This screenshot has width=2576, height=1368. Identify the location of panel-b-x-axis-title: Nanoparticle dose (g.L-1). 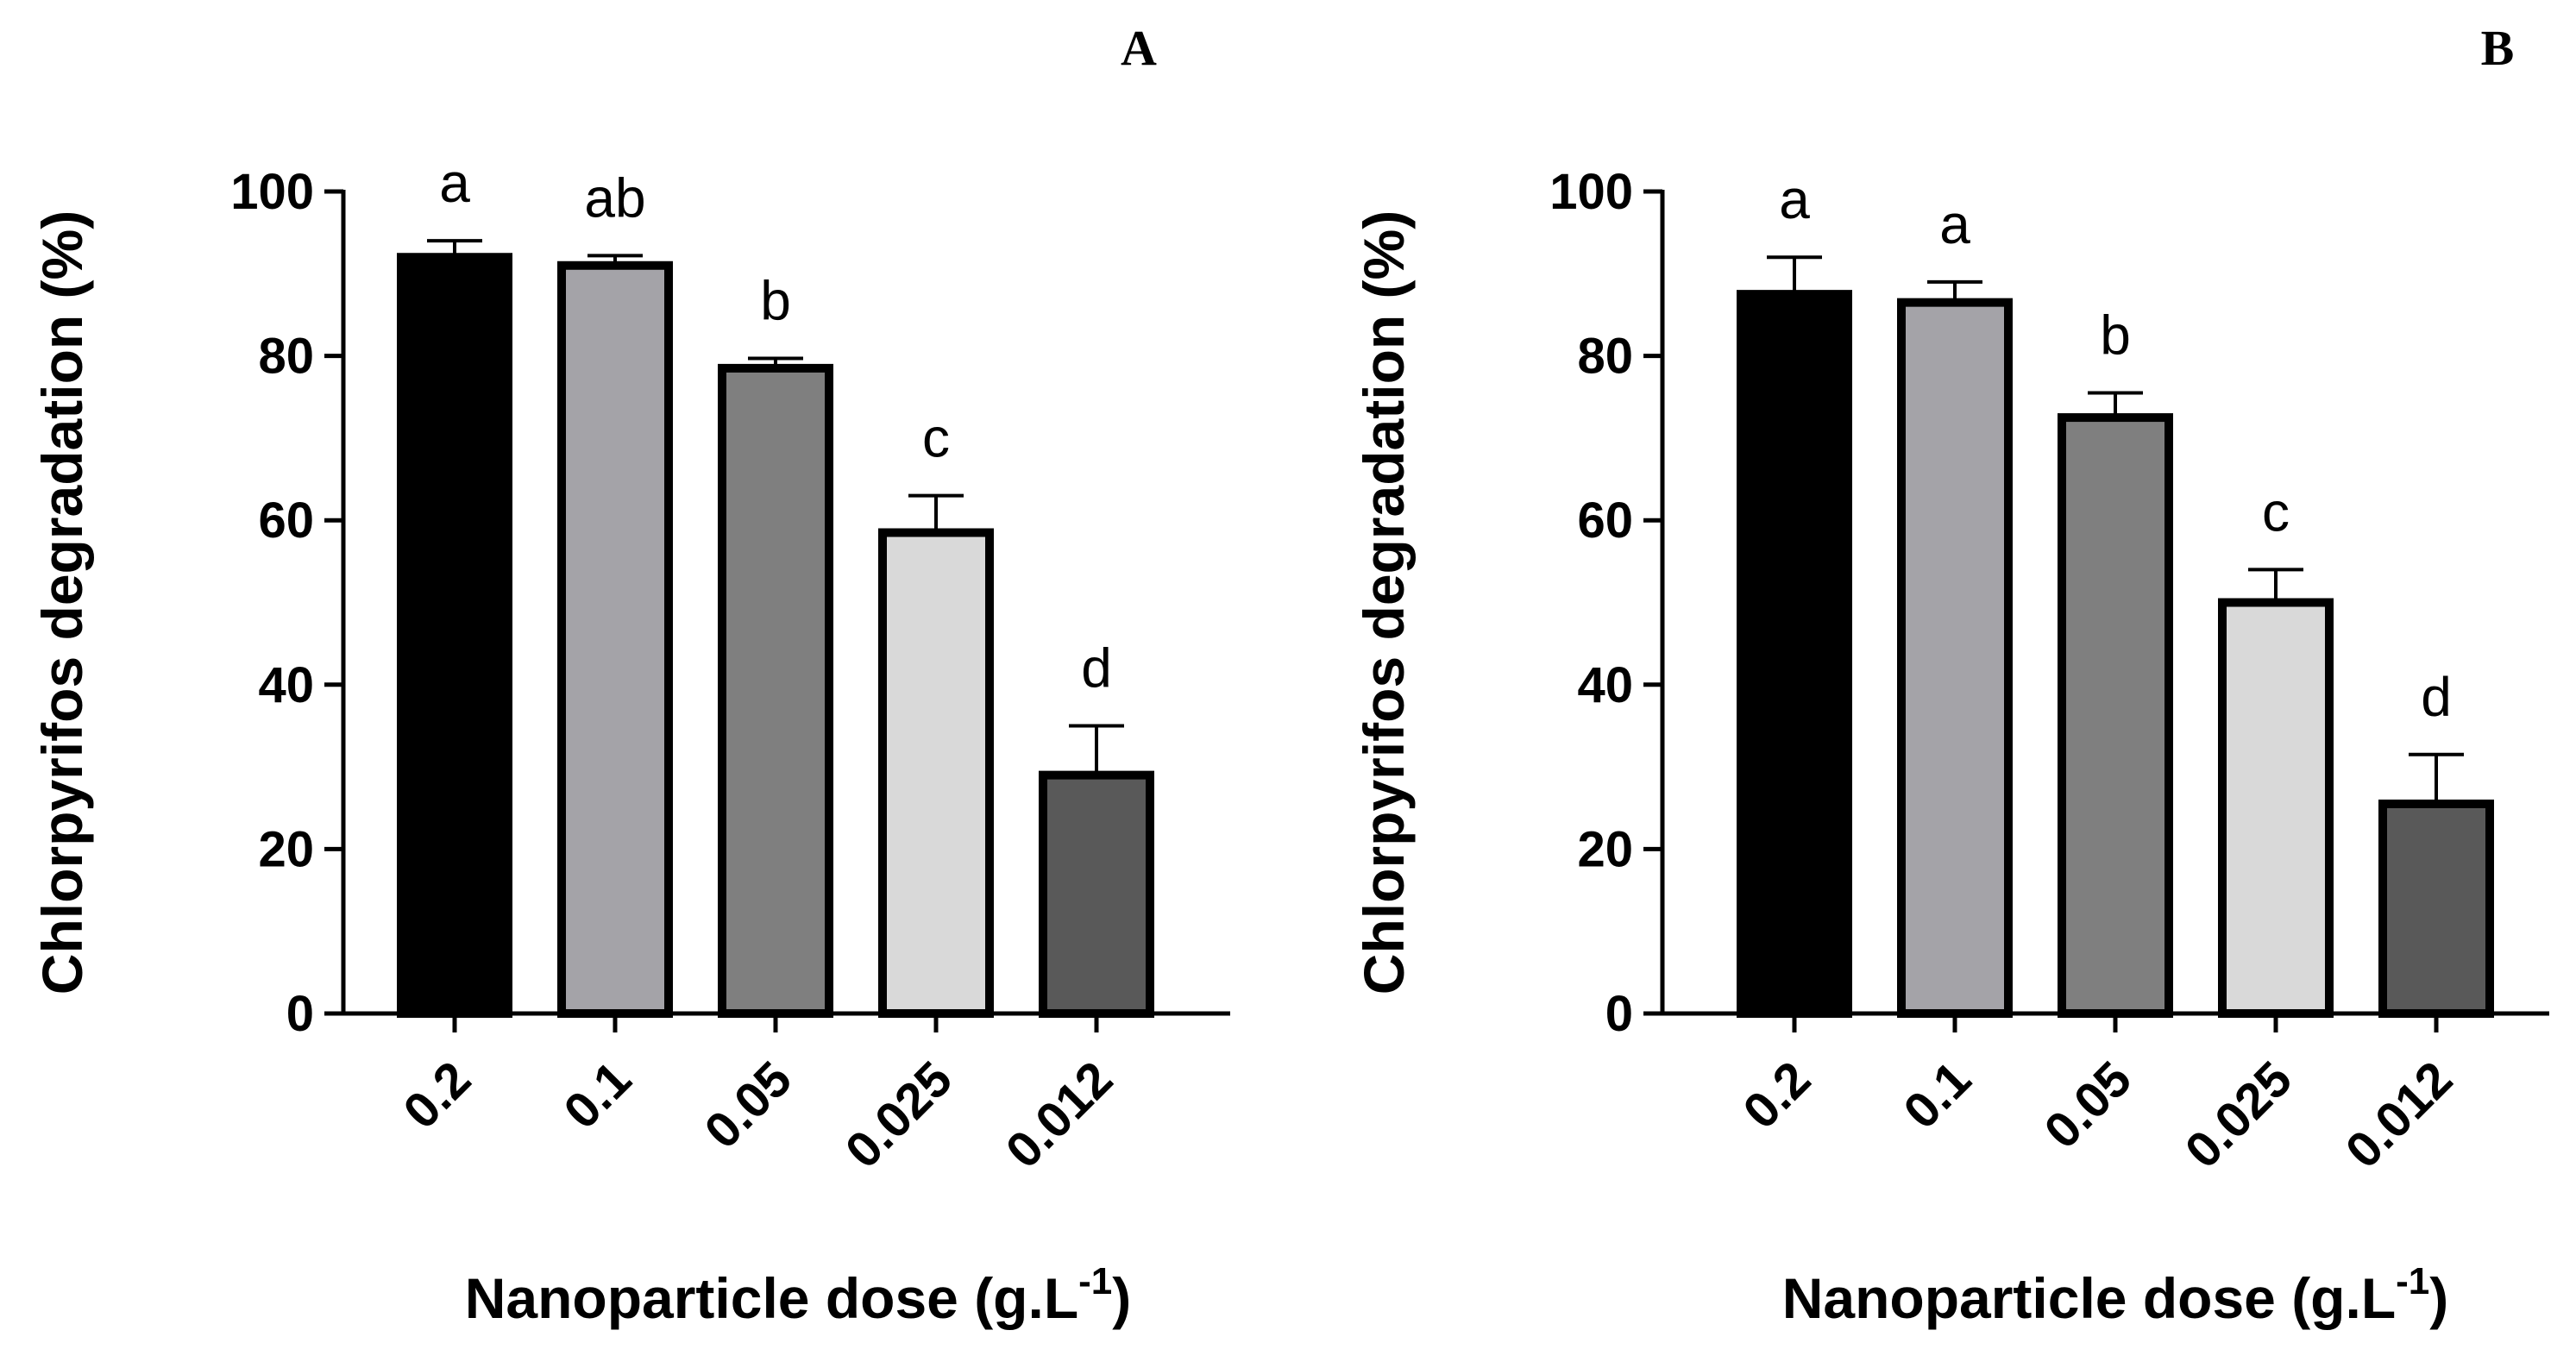
(2115, 1295).